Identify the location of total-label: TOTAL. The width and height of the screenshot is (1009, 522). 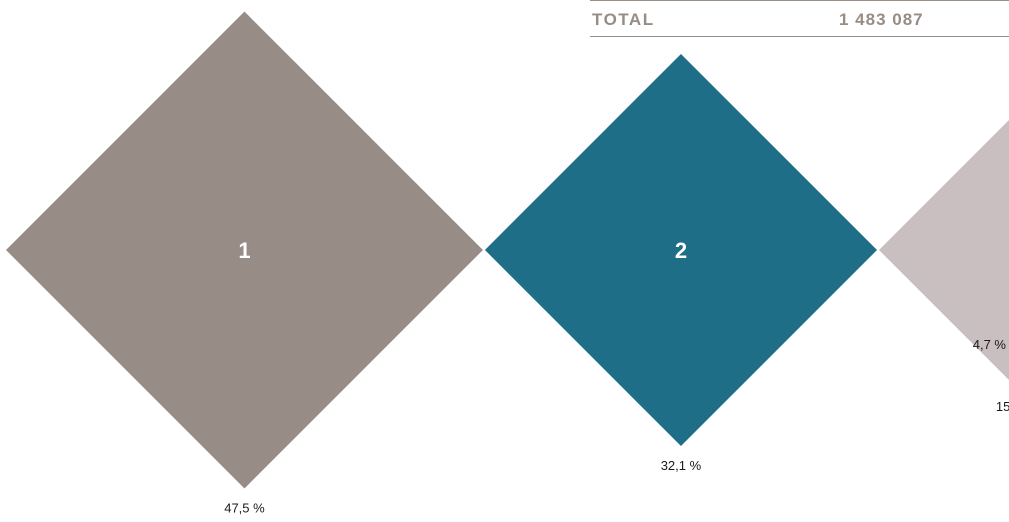
(623, 19).